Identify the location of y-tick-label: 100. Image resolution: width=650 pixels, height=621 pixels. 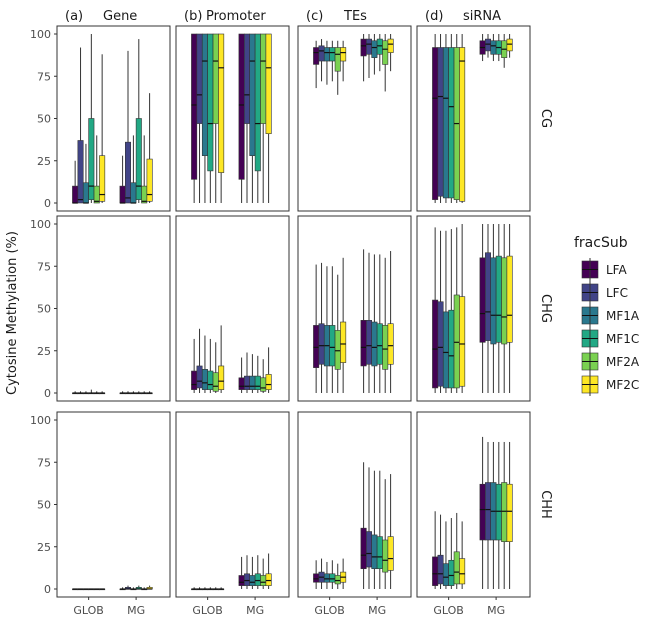
(40, 224).